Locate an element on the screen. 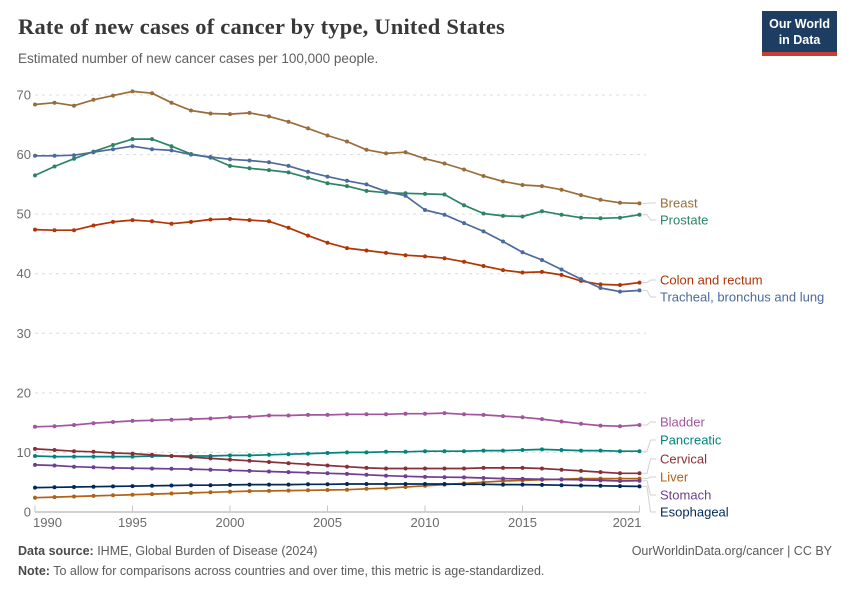 The image size is (850, 600). line-prostate: Prostate is located at coordinates (370, 182).